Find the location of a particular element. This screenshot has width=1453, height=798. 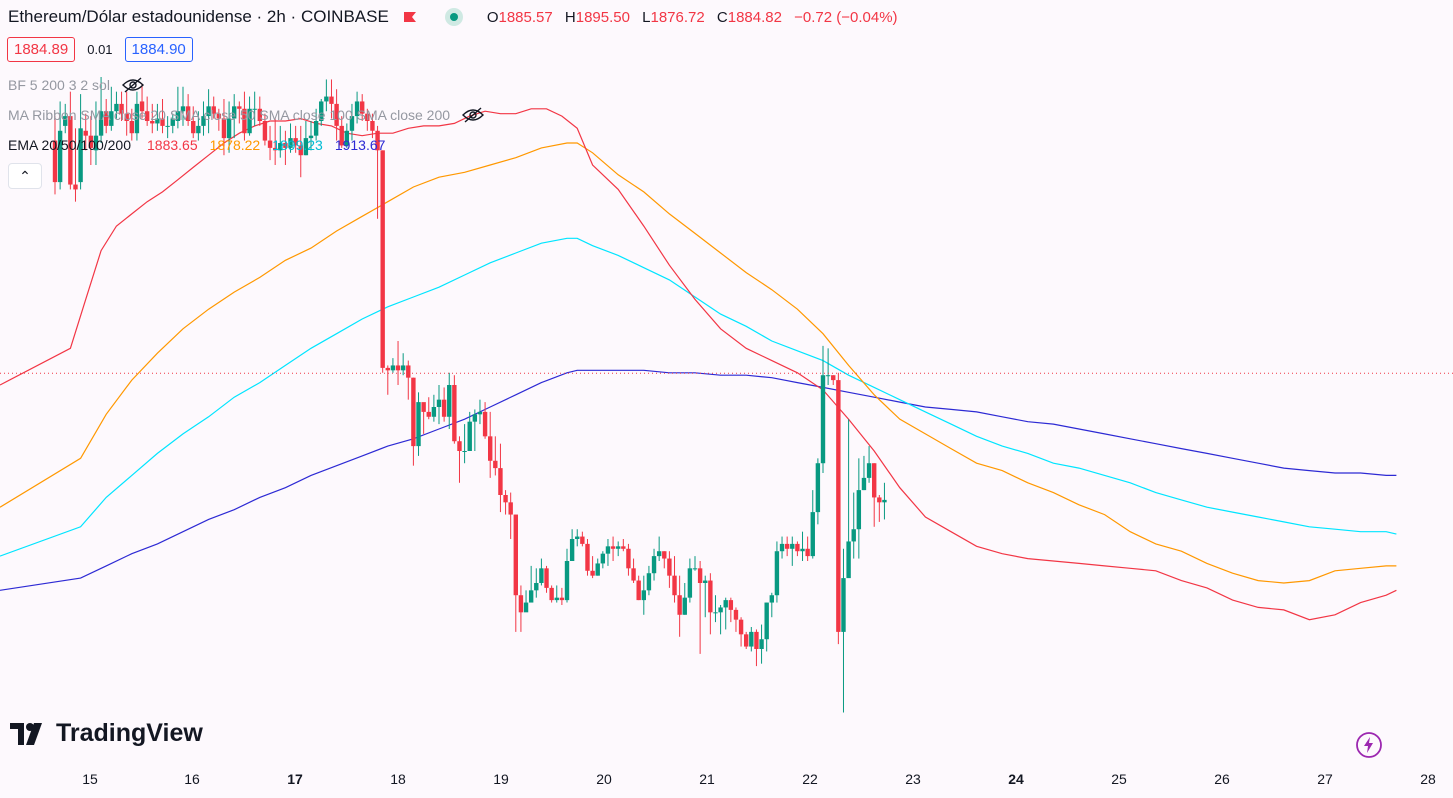

sell-price-button: 1884.89 is located at coordinates (41, 49).